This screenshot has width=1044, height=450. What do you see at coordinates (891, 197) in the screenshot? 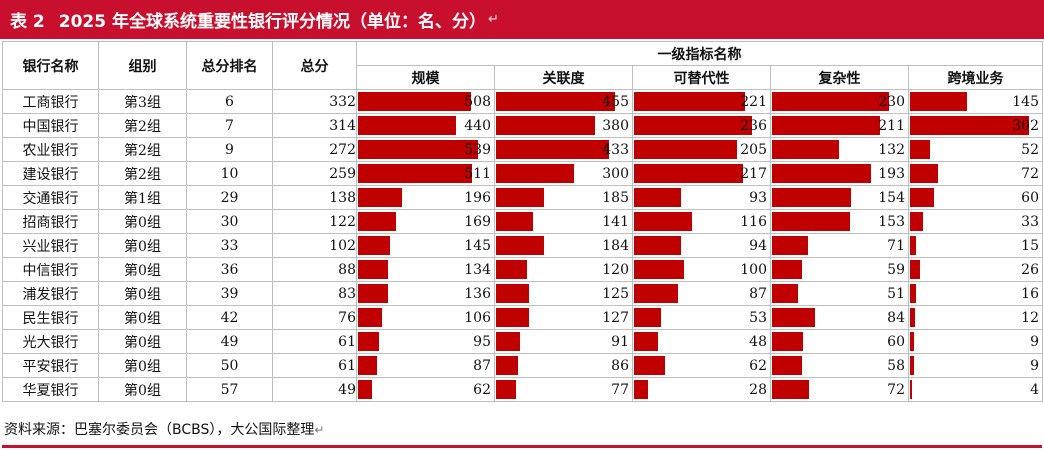
I see `indicator-value: 154` at bounding box center [891, 197].